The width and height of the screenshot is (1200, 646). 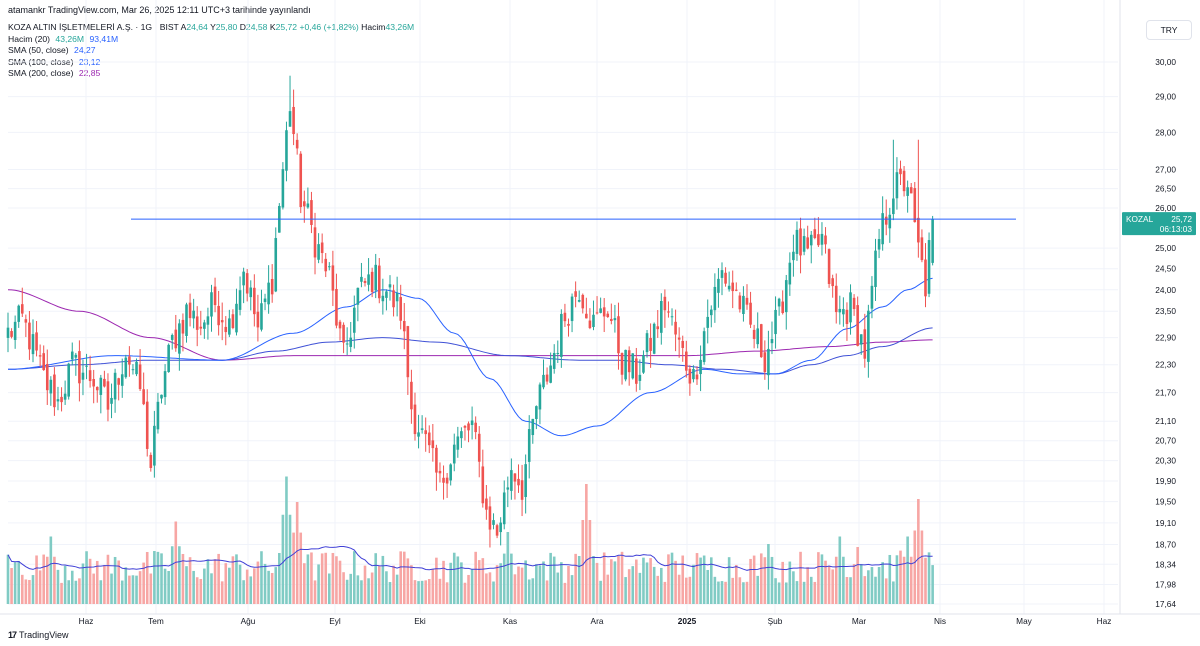 What do you see at coordinates (93, 27) in the screenshot?
I see `legend-symbol: KOZA ALTIN İŞLETMELERİ A.Ş. · 1G · BIST` at bounding box center [93, 27].